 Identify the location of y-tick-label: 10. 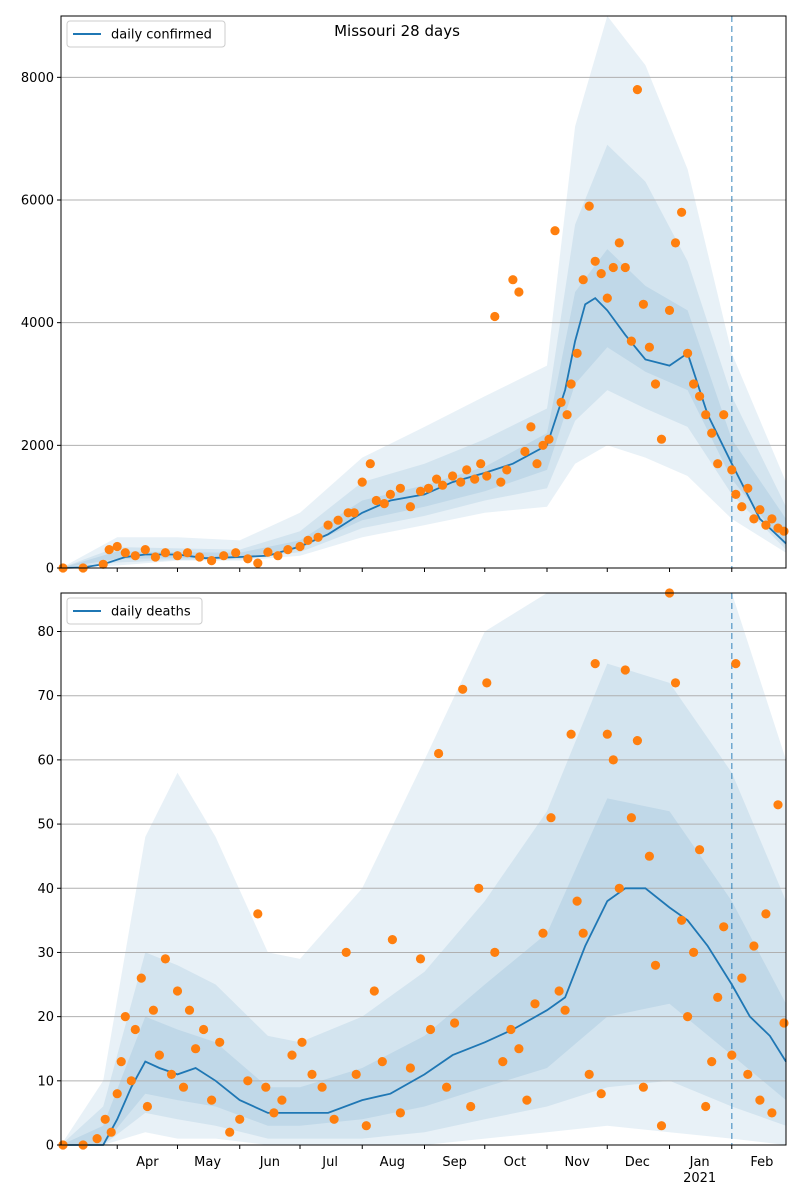
(45, 1081).